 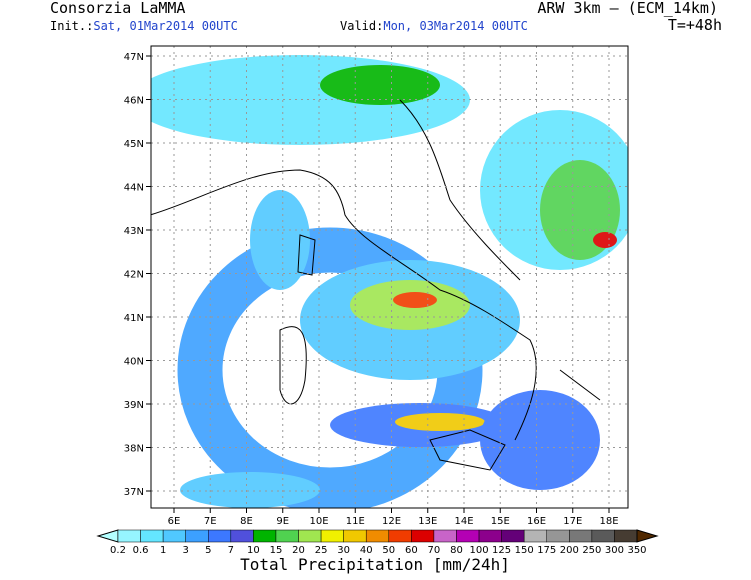 I want to click on lon-label: 13E, so click(x=427, y=521).